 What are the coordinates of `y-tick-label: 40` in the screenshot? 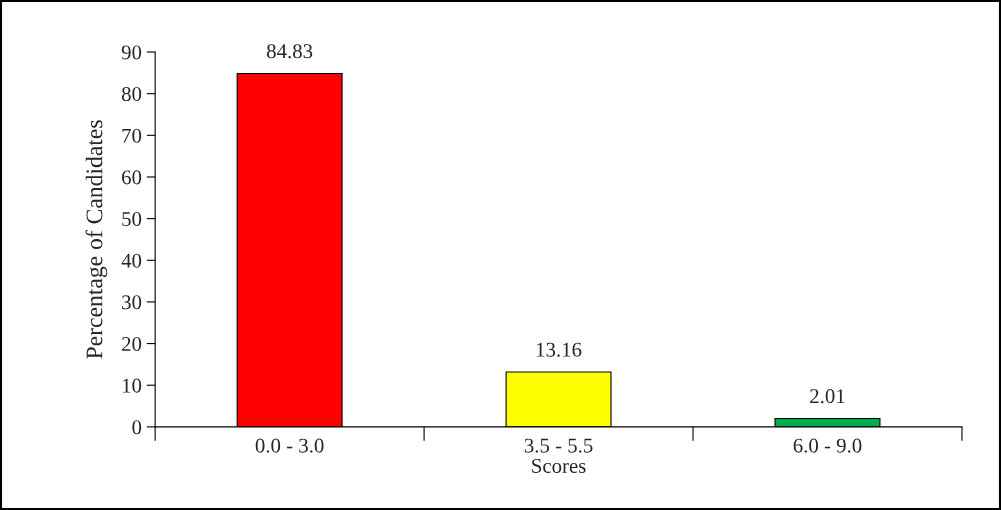 It's located at (131, 260).